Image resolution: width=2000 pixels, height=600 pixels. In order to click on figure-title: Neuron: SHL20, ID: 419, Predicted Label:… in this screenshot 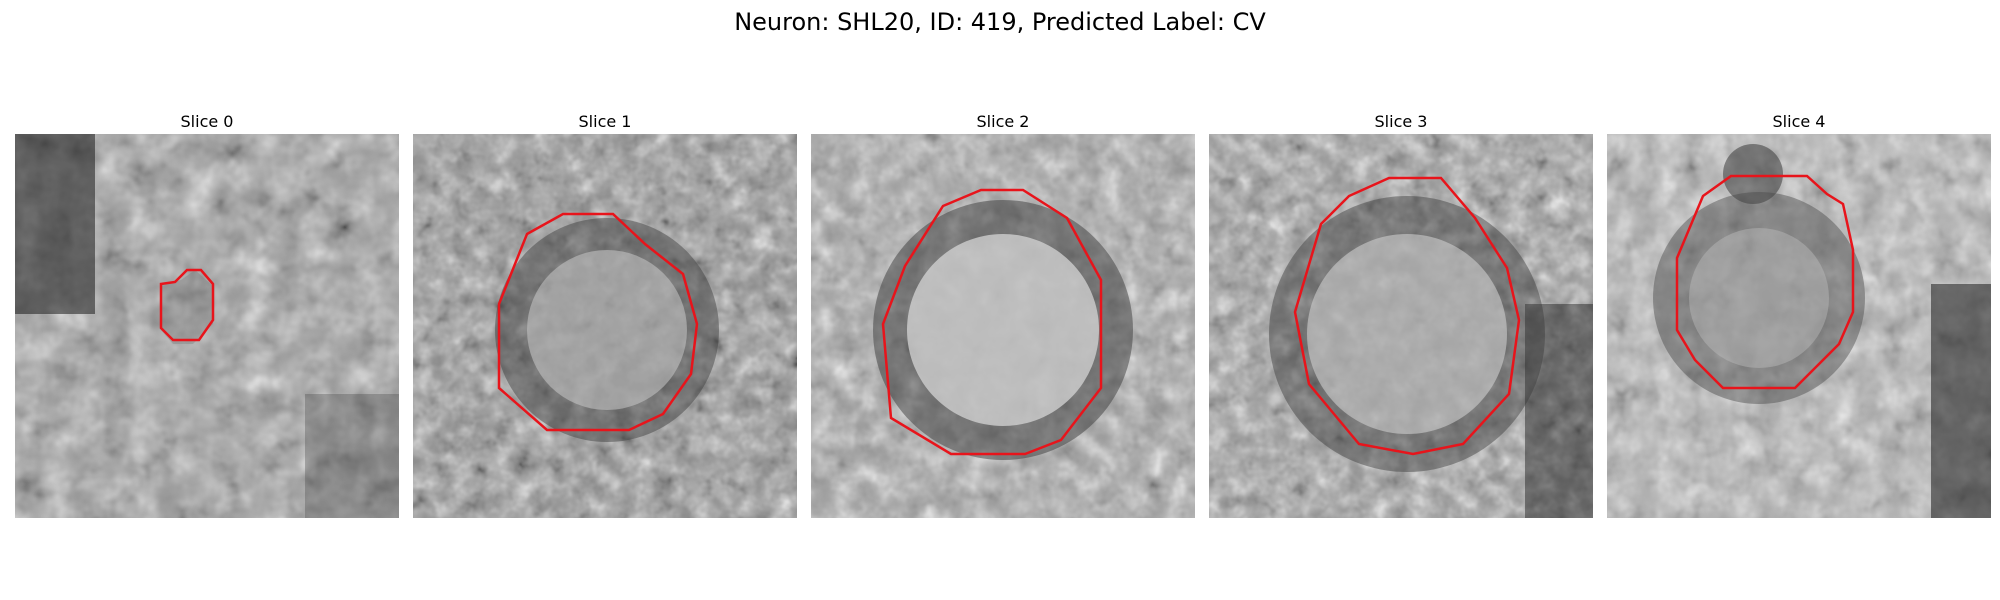, I will do `click(1000, 22)`.